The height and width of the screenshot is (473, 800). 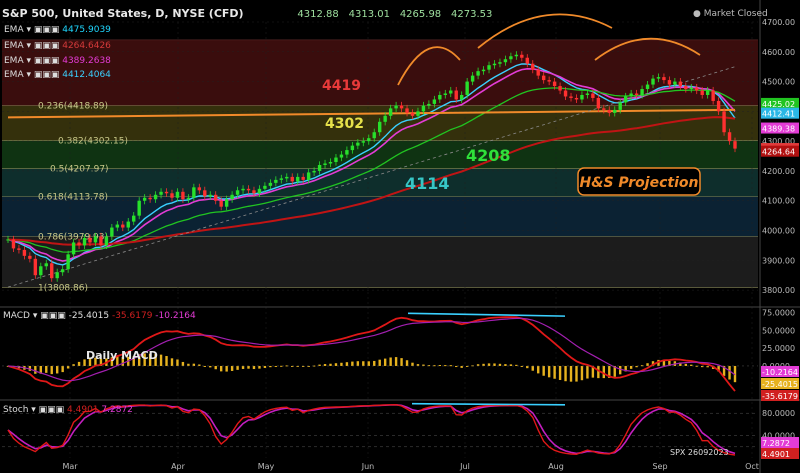 What do you see at coordinates (780, 371) in the screenshot?
I see `macd-badge-bg` at bounding box center [780, 371].